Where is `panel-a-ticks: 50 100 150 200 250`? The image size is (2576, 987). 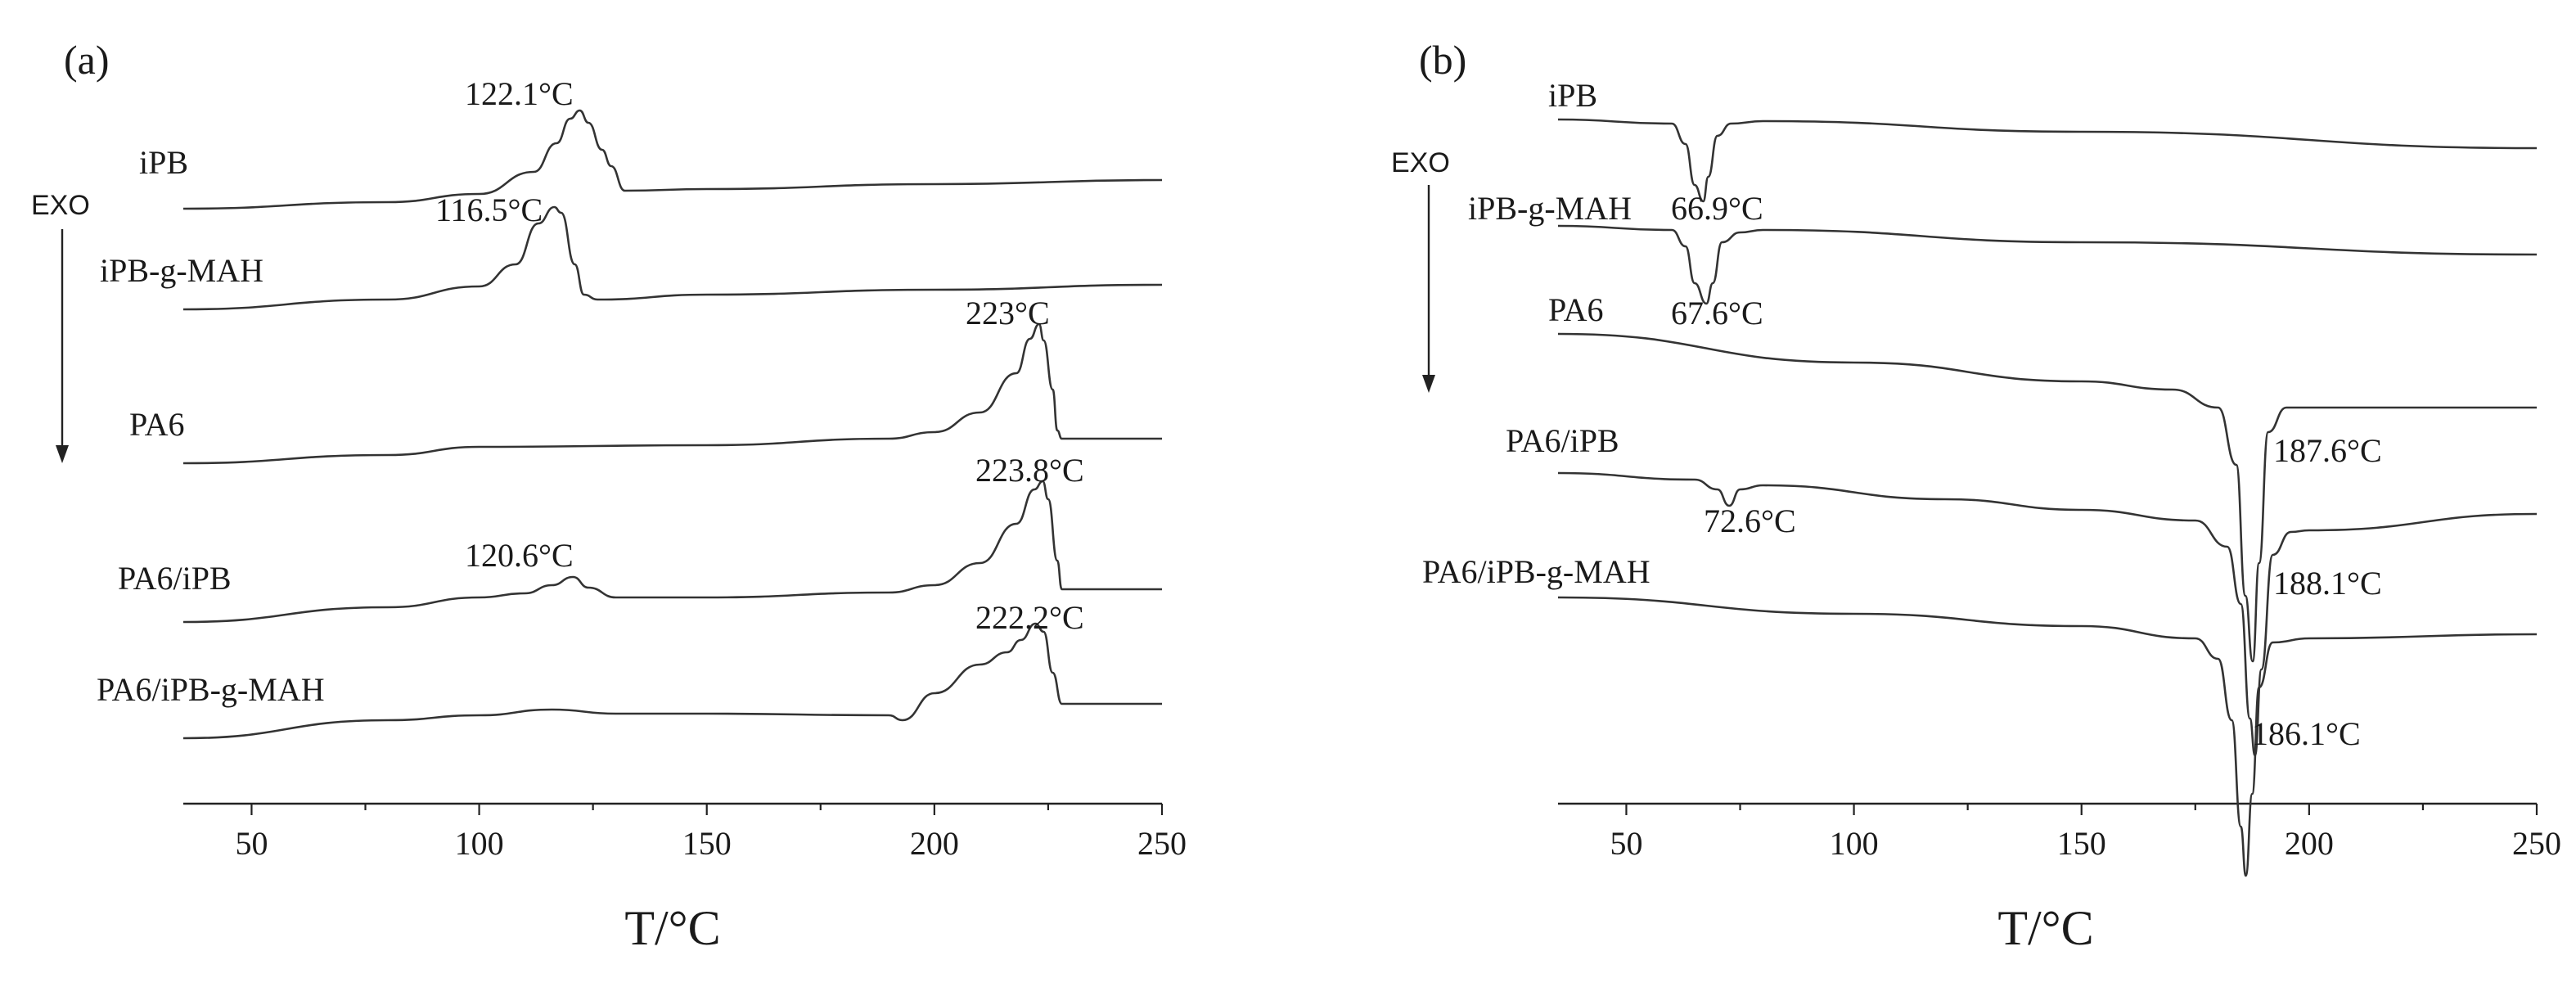 panel-a-ticks: 50 100 150 200 250 is located at coordinates (711, 833).